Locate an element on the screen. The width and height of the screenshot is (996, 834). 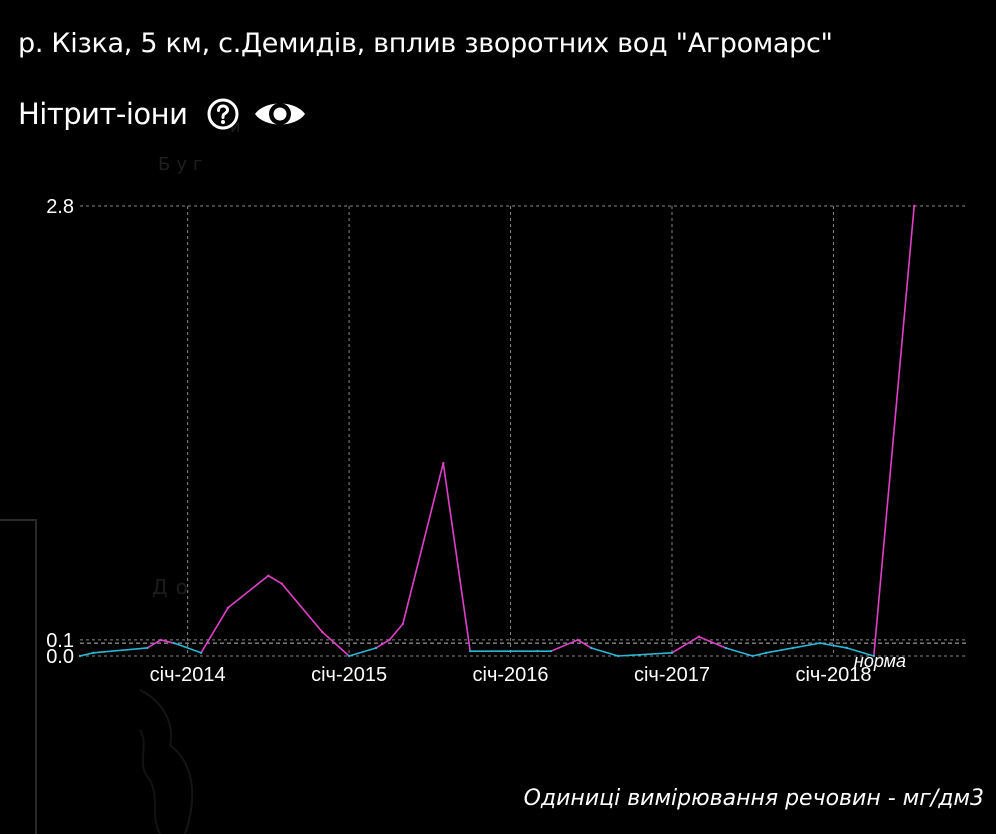
indicator-name: Нітрит-іони is located at coordinates (103, 114).